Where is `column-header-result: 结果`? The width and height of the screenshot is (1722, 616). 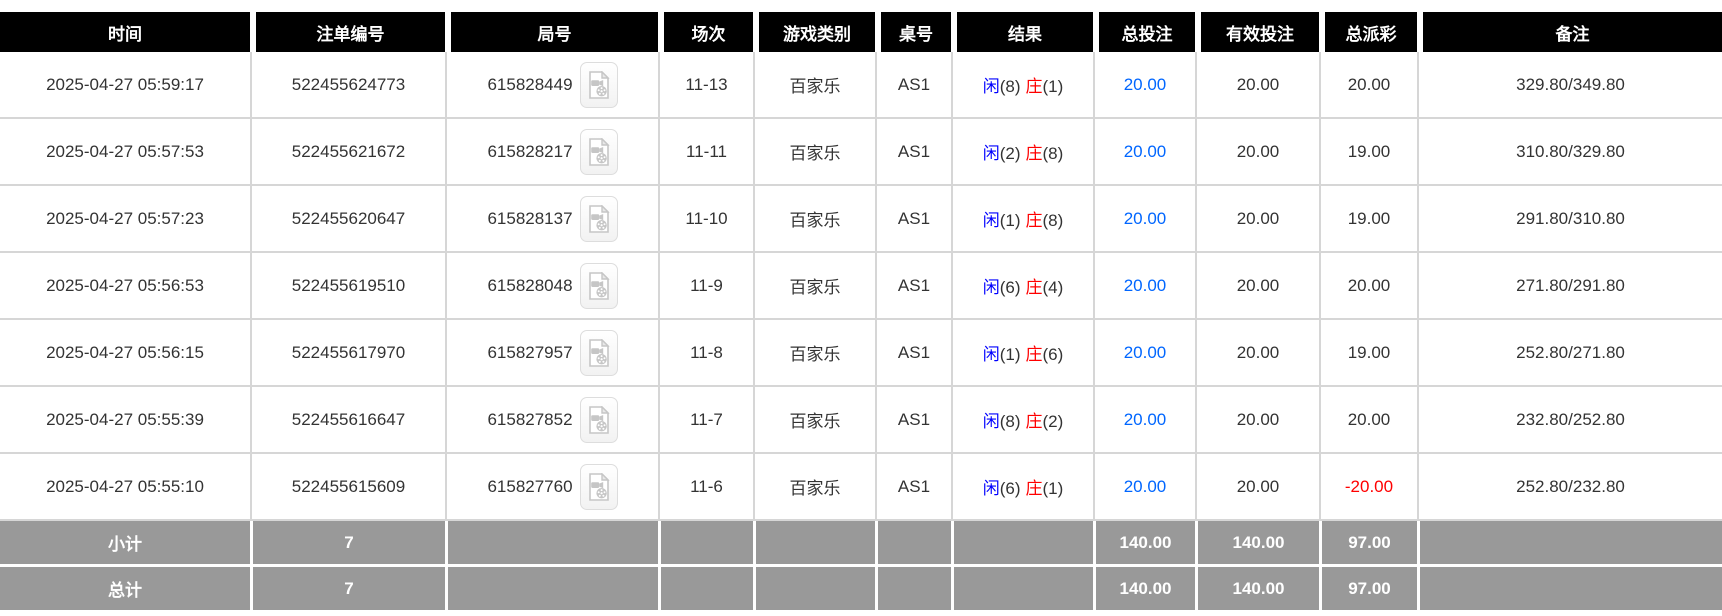
column-header-result: 结果 is located at coordinates (1022, 32).